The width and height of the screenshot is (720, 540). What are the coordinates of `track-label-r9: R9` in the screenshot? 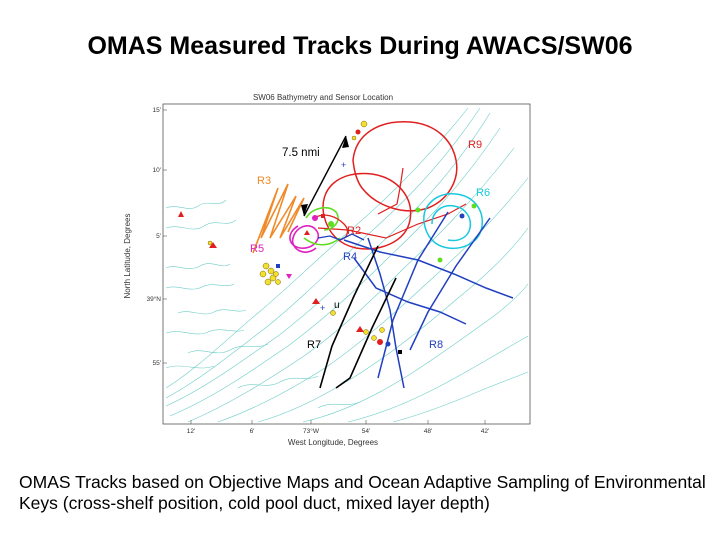 It's located at (475, 145).